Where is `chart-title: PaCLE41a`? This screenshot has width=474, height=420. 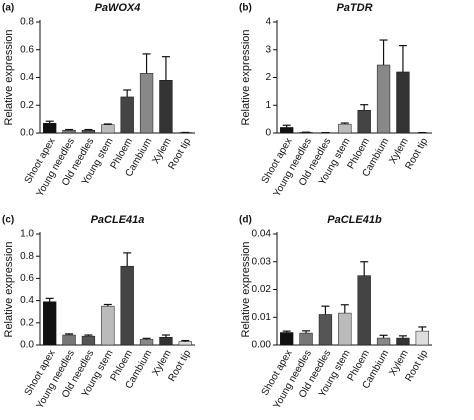 chart-title: PaCLE41a is located at coordinates (118, 220).